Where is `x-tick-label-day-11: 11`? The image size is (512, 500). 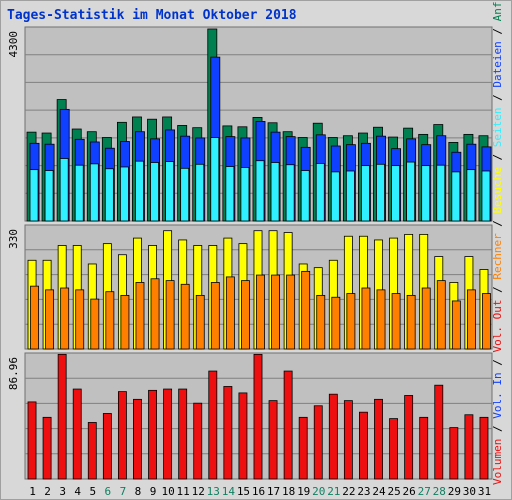
x-tick-label-day-11: 11 is located at coordinates (183, 491).